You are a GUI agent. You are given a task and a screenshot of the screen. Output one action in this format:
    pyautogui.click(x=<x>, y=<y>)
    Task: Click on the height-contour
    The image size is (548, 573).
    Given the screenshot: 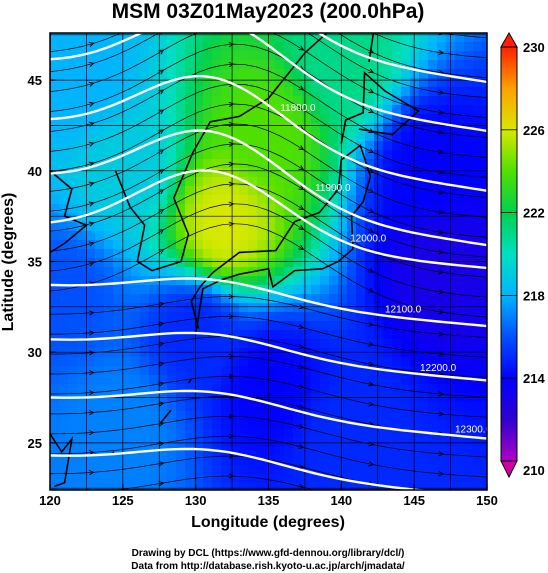 What is the action you would take?
    pyautogui.click(x=268, y=83)
    